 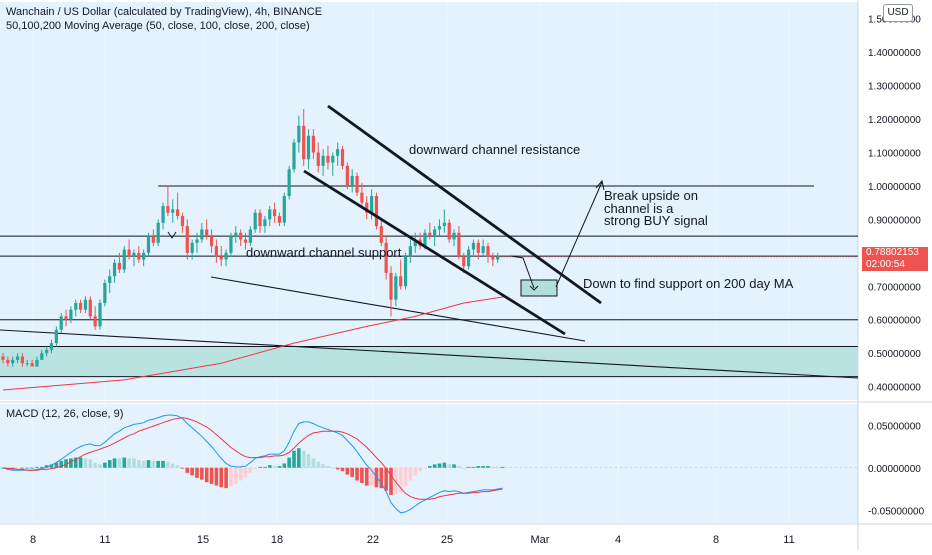 What do you see at coordinates (429, 361) in the screenshot?
I see `support-zone` at bounding box center [429, 361].